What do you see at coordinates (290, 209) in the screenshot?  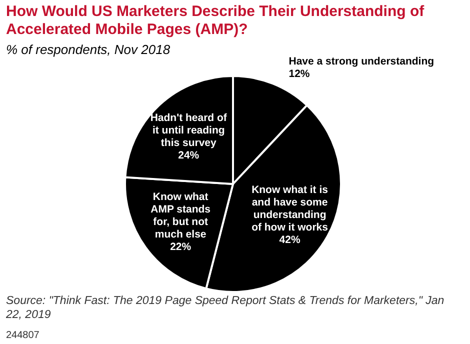 I see `slice-label: Know what it is and have some understanding of how it works` at bounding box center [290, 209].